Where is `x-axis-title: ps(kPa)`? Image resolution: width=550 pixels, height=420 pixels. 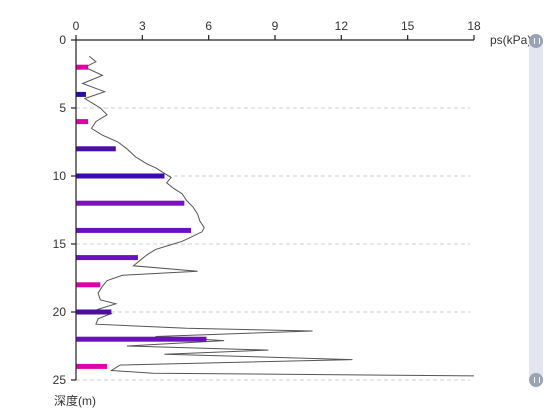 x-axis-title: ps(kPa) is located at coordinates (510, 40).